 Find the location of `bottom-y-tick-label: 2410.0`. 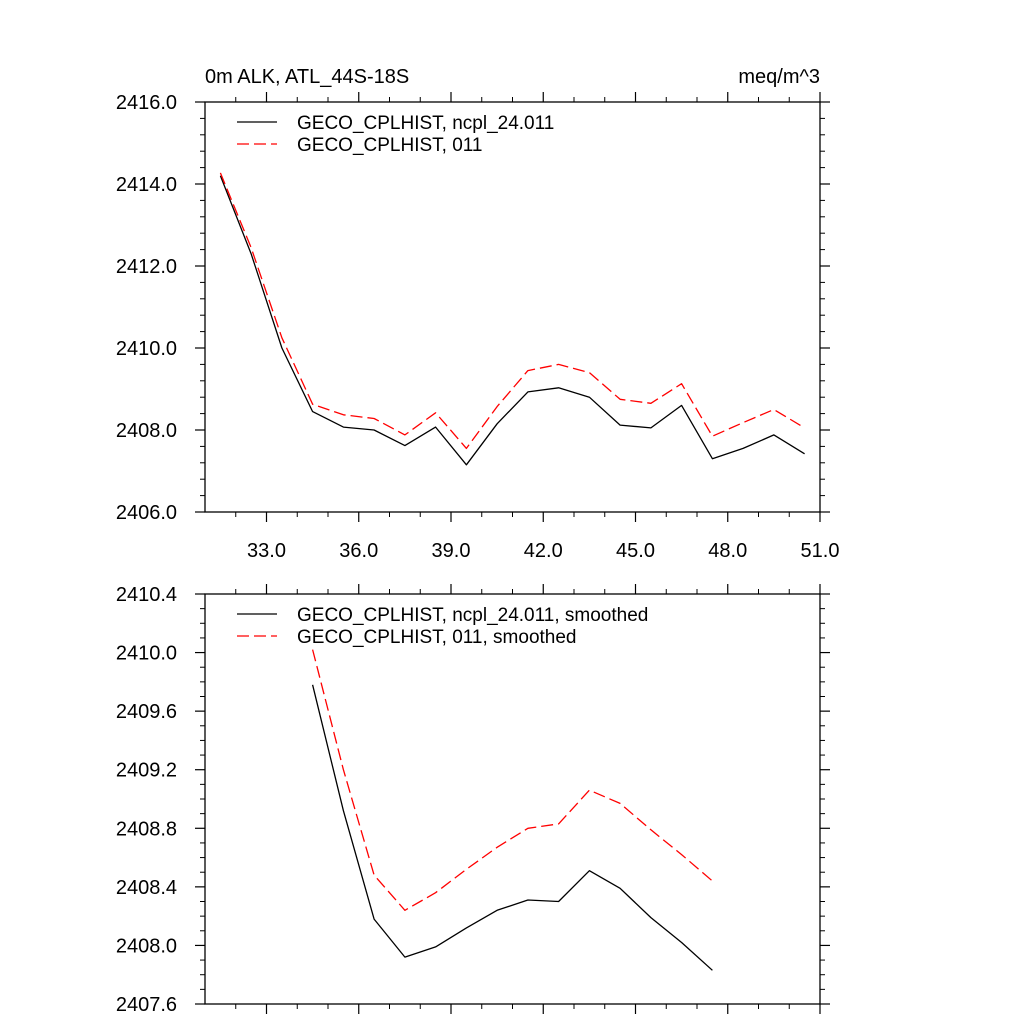

bottom-y-tick-label: 2410.0 is located at coordinates (146, 654).